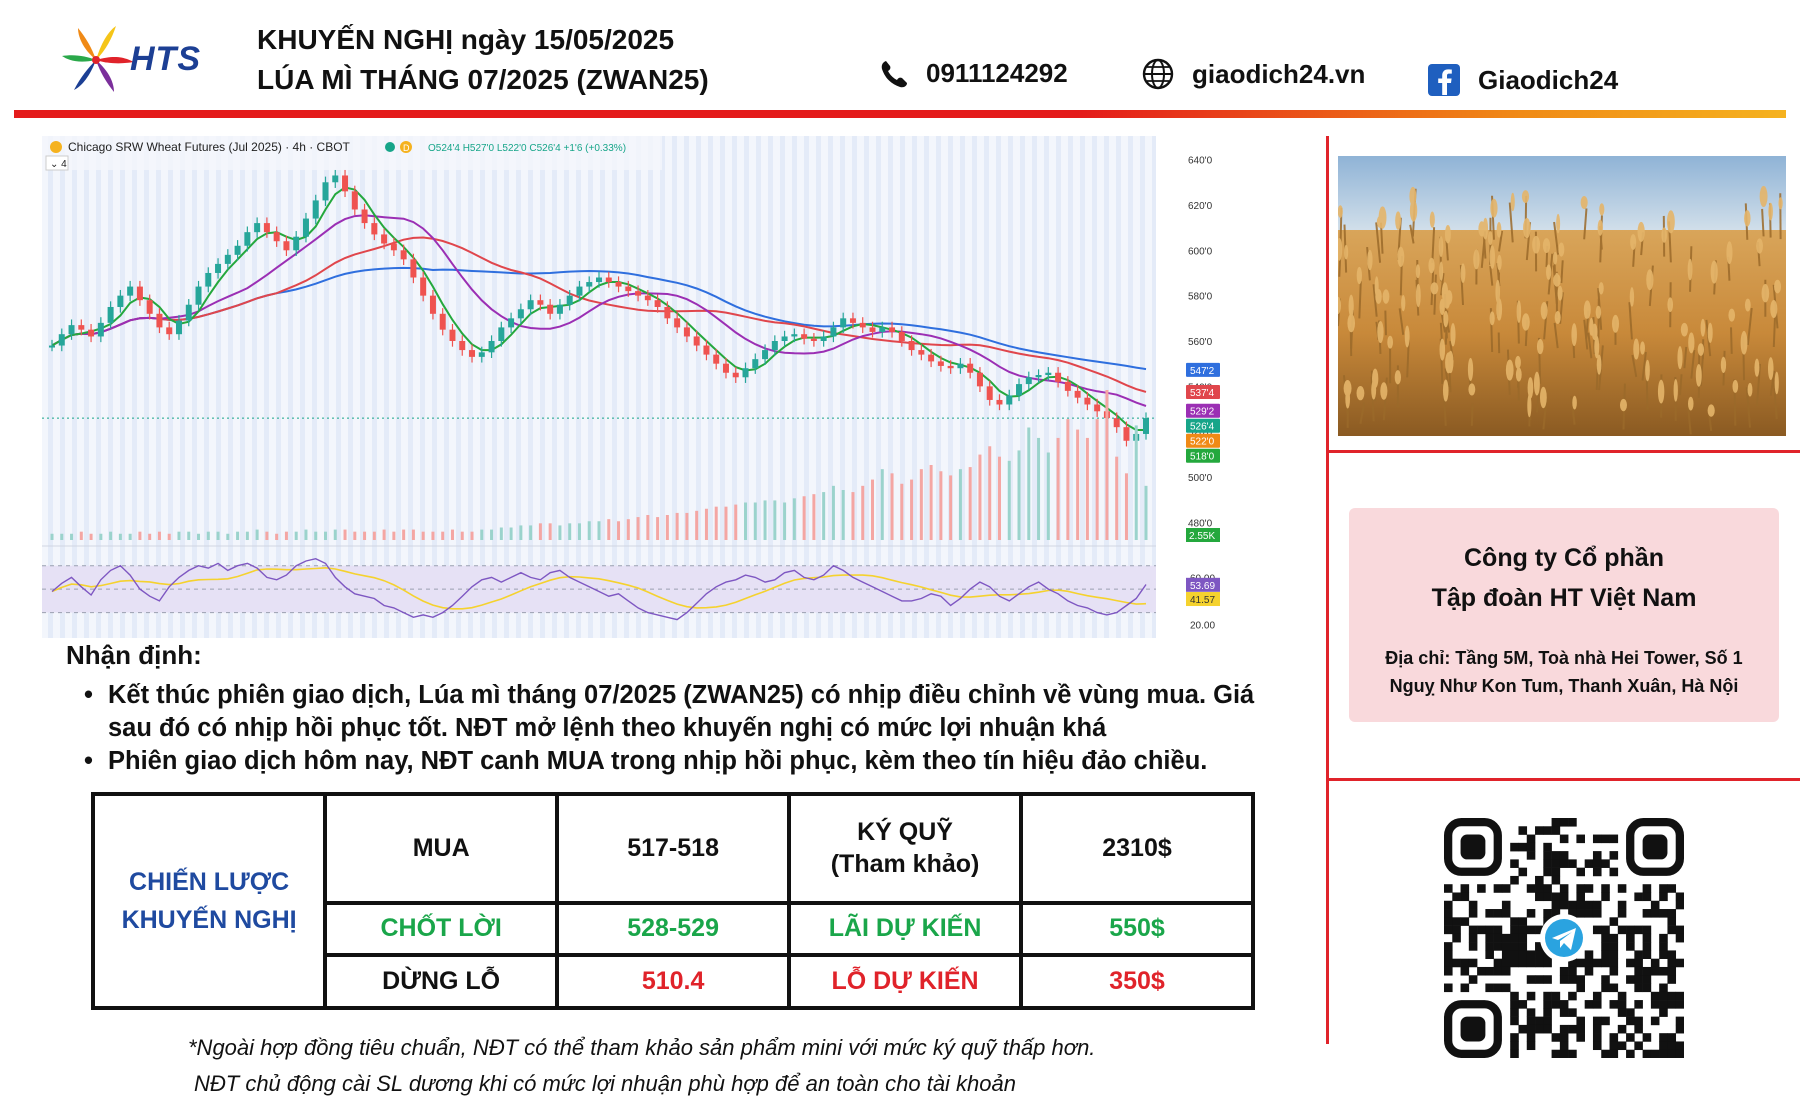 This screenshot has width=1800, height=1112. I want to click on price-tag-label: 537'4, so click(1202, 393).